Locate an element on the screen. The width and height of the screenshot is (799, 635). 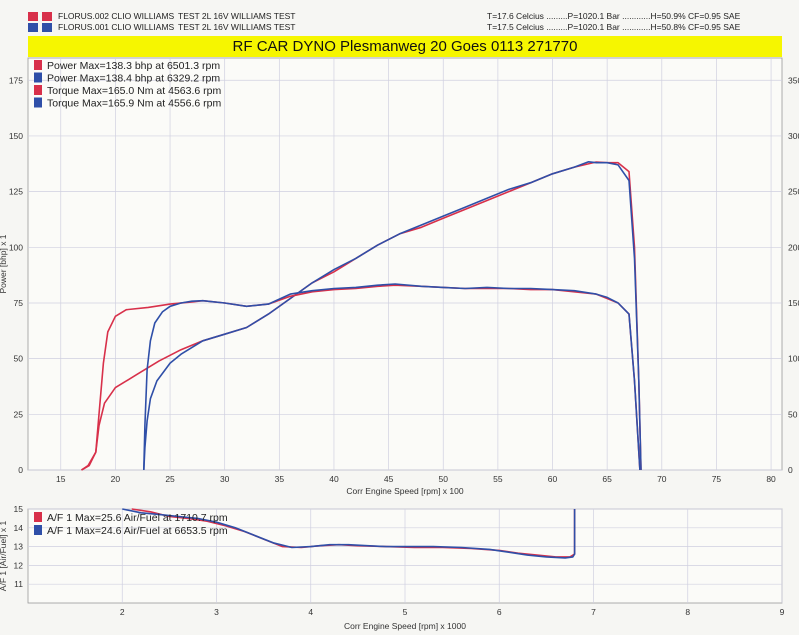
chart2-y-tick-label: 15 is located at coordinates (19, 509).